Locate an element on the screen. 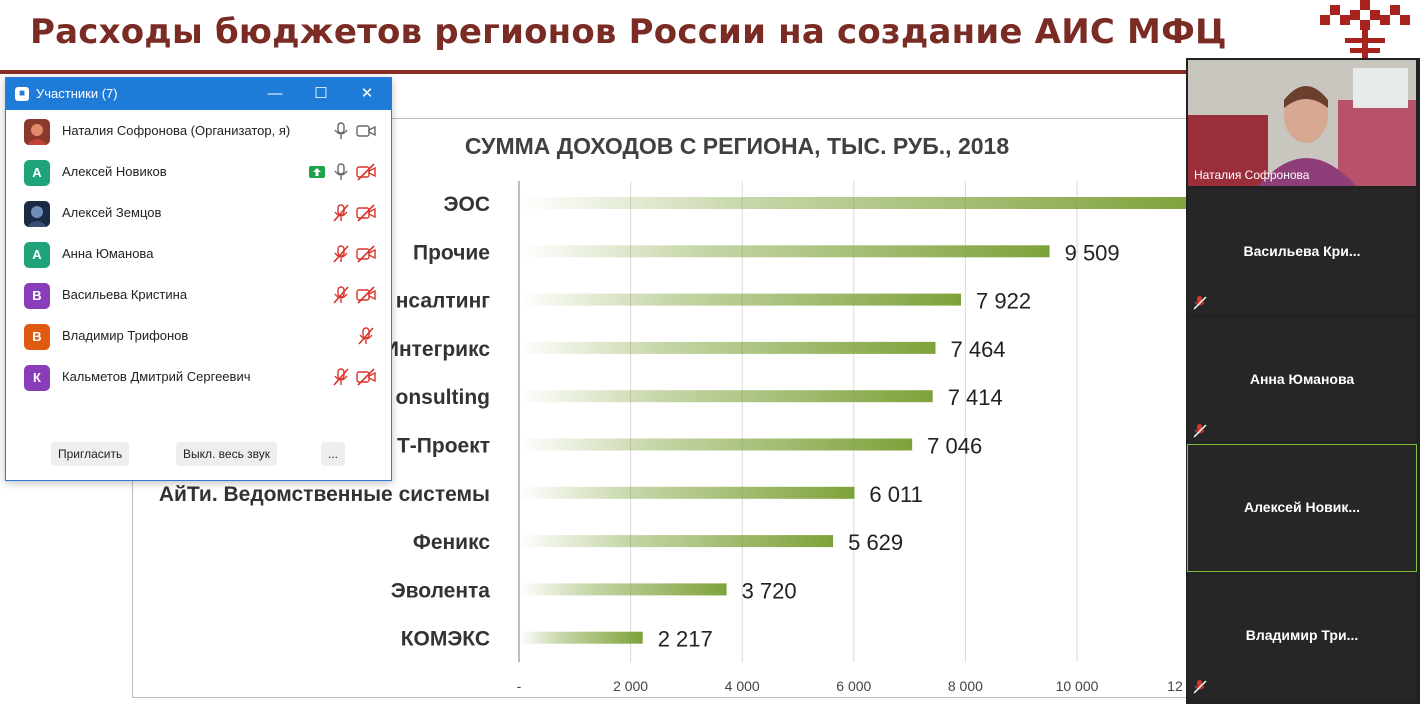 This screenshot has width=1420, height=704. participant-name: Васильева Кристина is located at coordinates (125, 294).